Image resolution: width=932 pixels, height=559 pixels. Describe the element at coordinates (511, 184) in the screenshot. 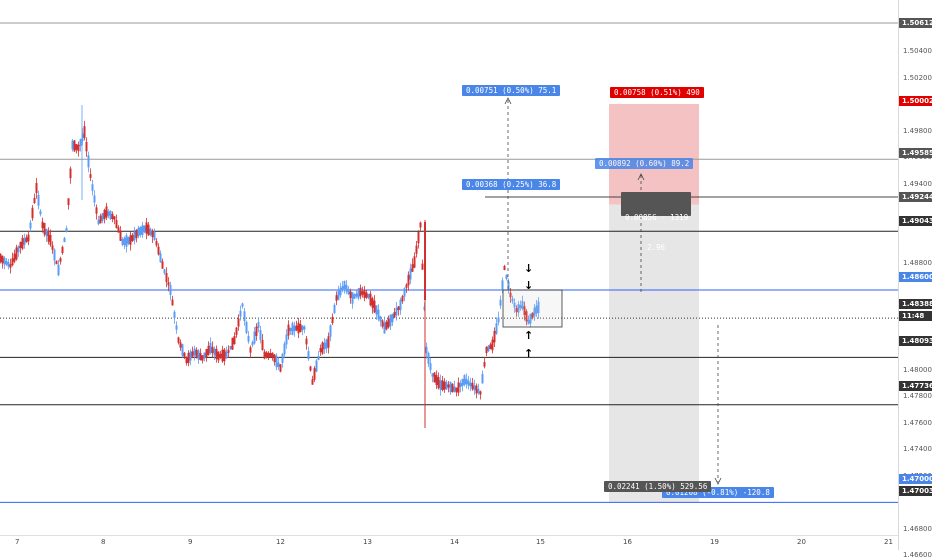

I see `measure-tag-mid: 0.00368 (0.25%) 36.8` at that location.